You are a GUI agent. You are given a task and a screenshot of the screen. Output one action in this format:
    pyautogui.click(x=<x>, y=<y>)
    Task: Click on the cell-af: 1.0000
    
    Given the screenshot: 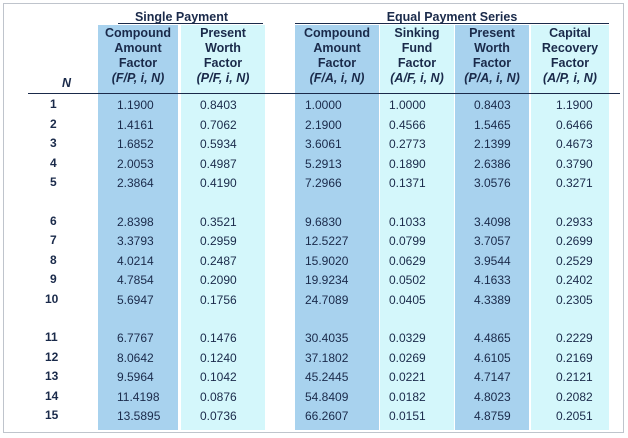 What is the action you would take?
    pyautogui.click(x=407, y=105)
    